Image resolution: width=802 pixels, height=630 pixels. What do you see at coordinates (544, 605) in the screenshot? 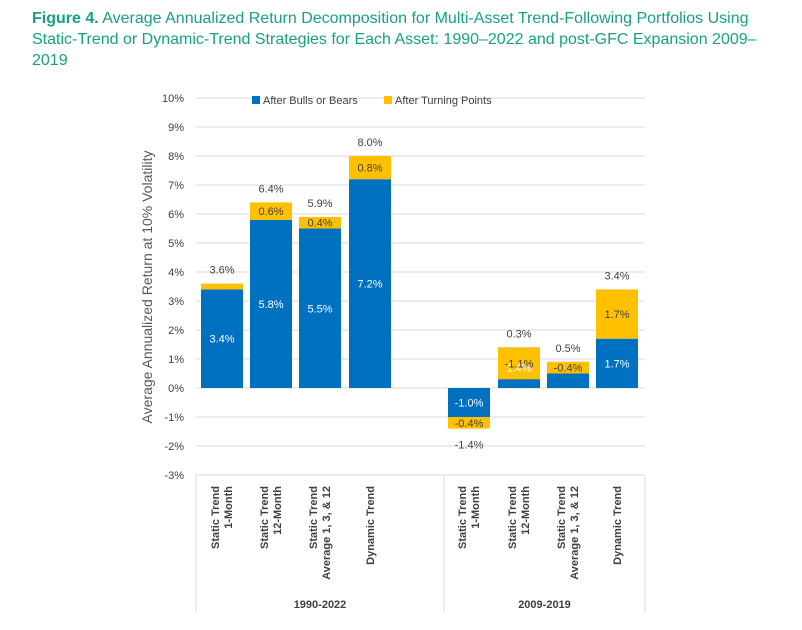
I see `group-label: 2009-2019` at bounding box center [544, 605].